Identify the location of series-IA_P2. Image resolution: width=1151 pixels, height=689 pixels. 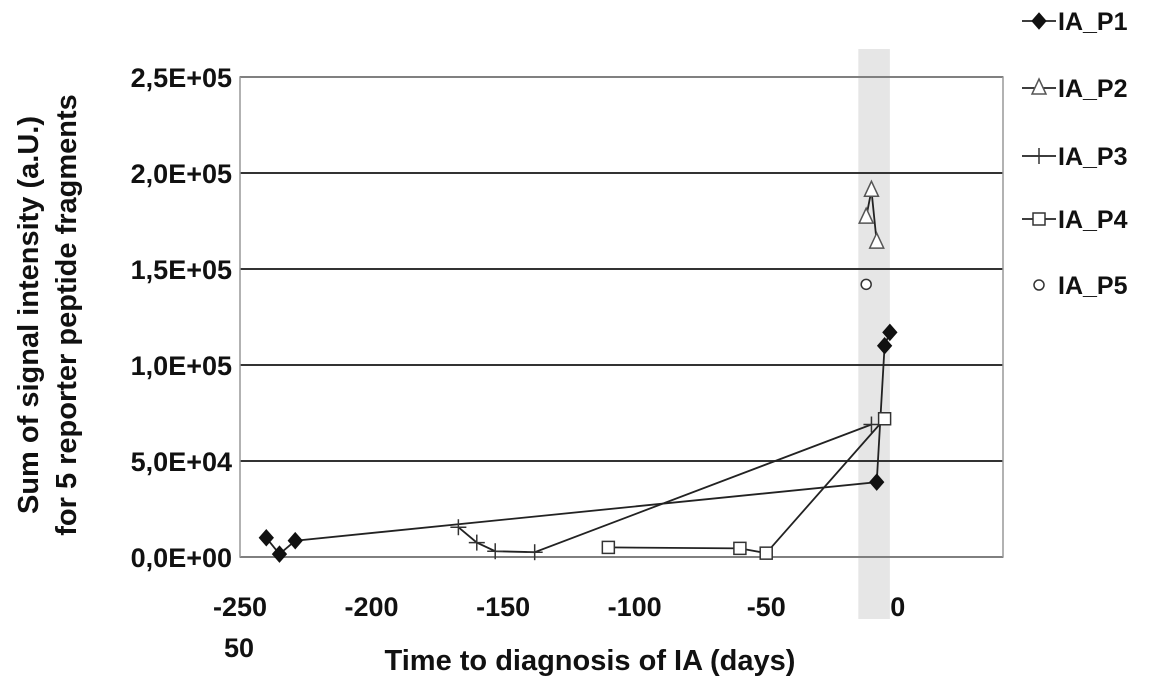
(871, 214).